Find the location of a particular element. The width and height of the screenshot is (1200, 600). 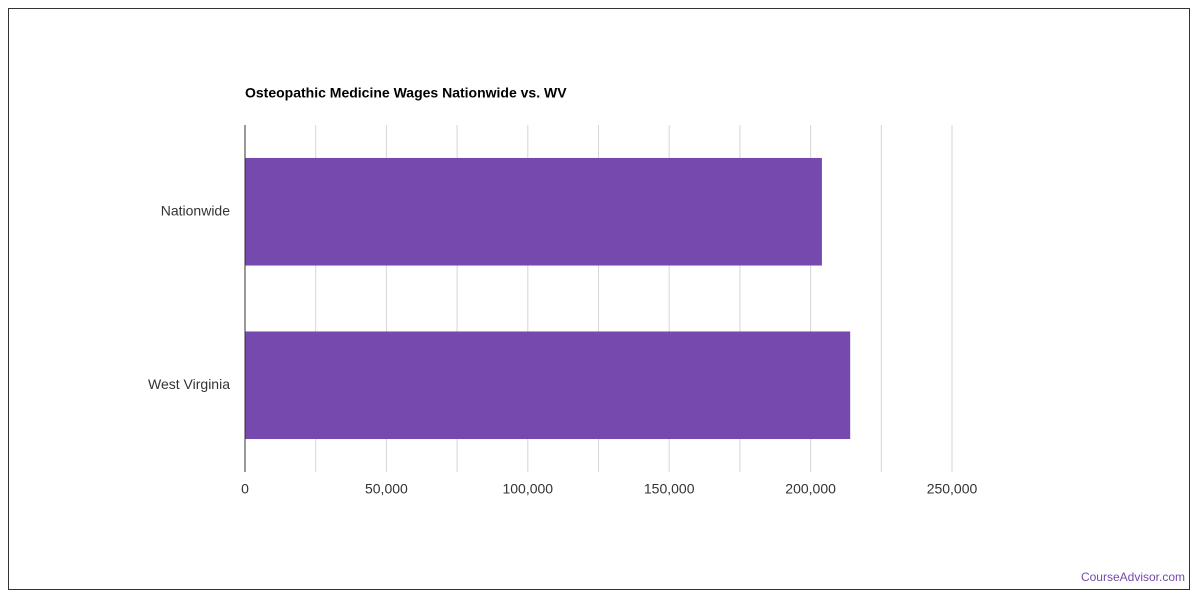

x-tick-label: 200,000 is located at coordinates (810, 489).